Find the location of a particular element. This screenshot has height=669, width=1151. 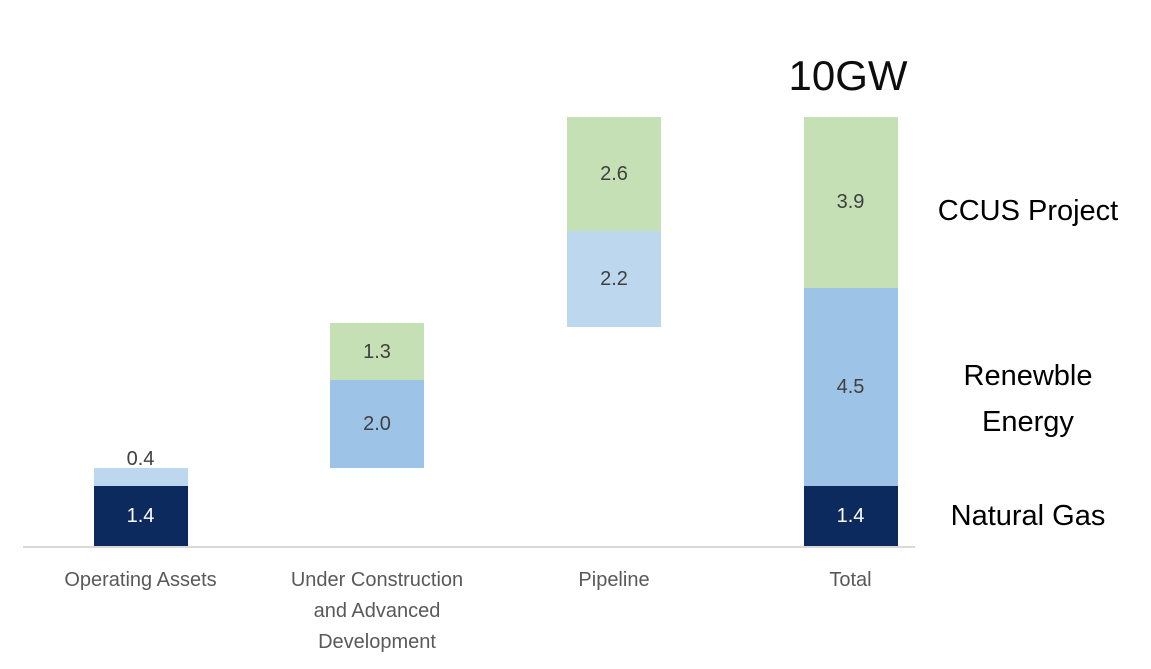

x-axis-label-operating-assets: Operating Assets is located at coordinates (140, 580).